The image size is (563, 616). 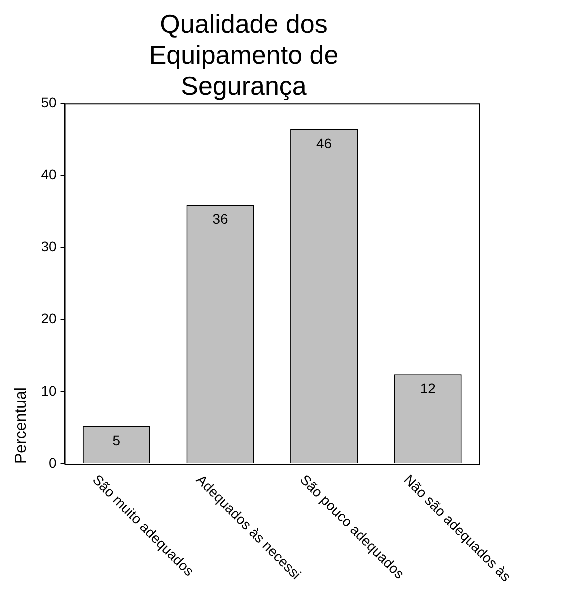 I want to click on y-tick-label: 40, so click(x=49, y=174).